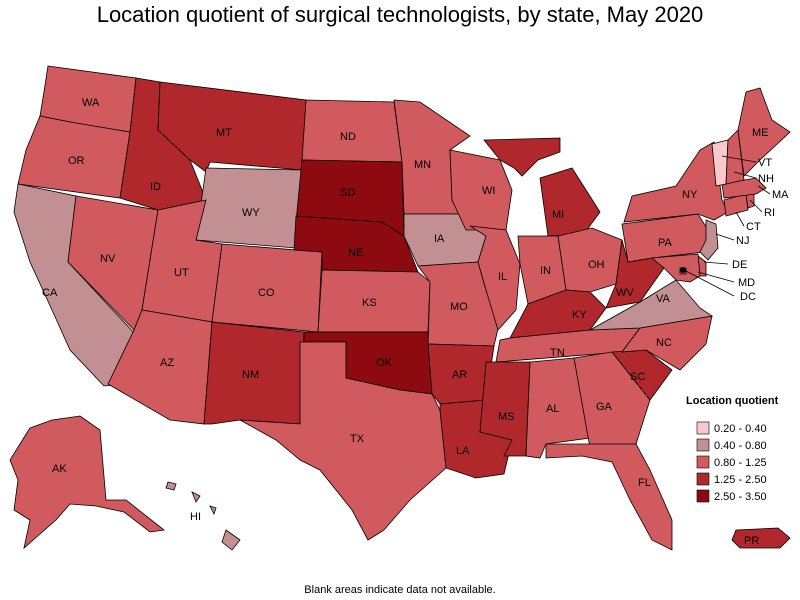 The height and width of the screenshot is (600, 800). Describe the element at coordinates (343, 441) in the screenshot. I see `state-TX` at that location.